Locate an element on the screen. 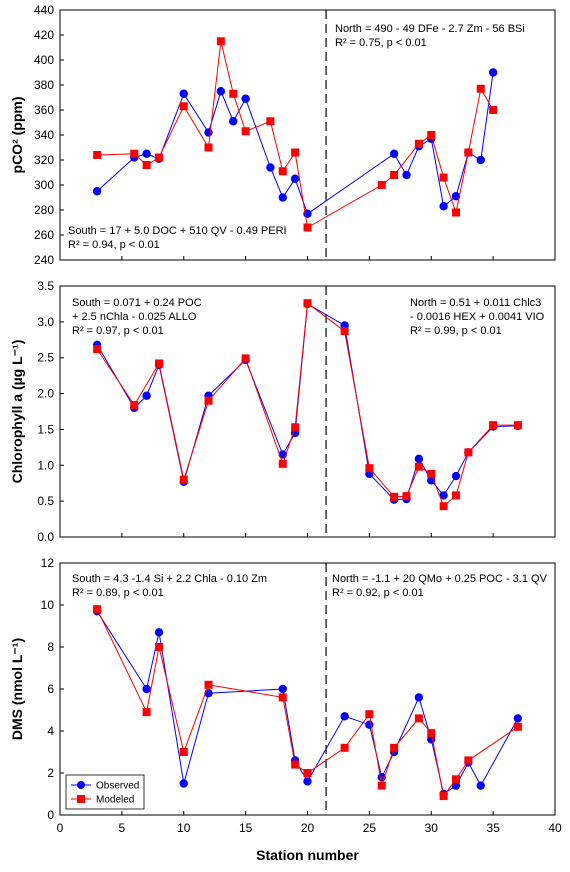  x-tick-label: 30 is located at coordinates (432, 828).